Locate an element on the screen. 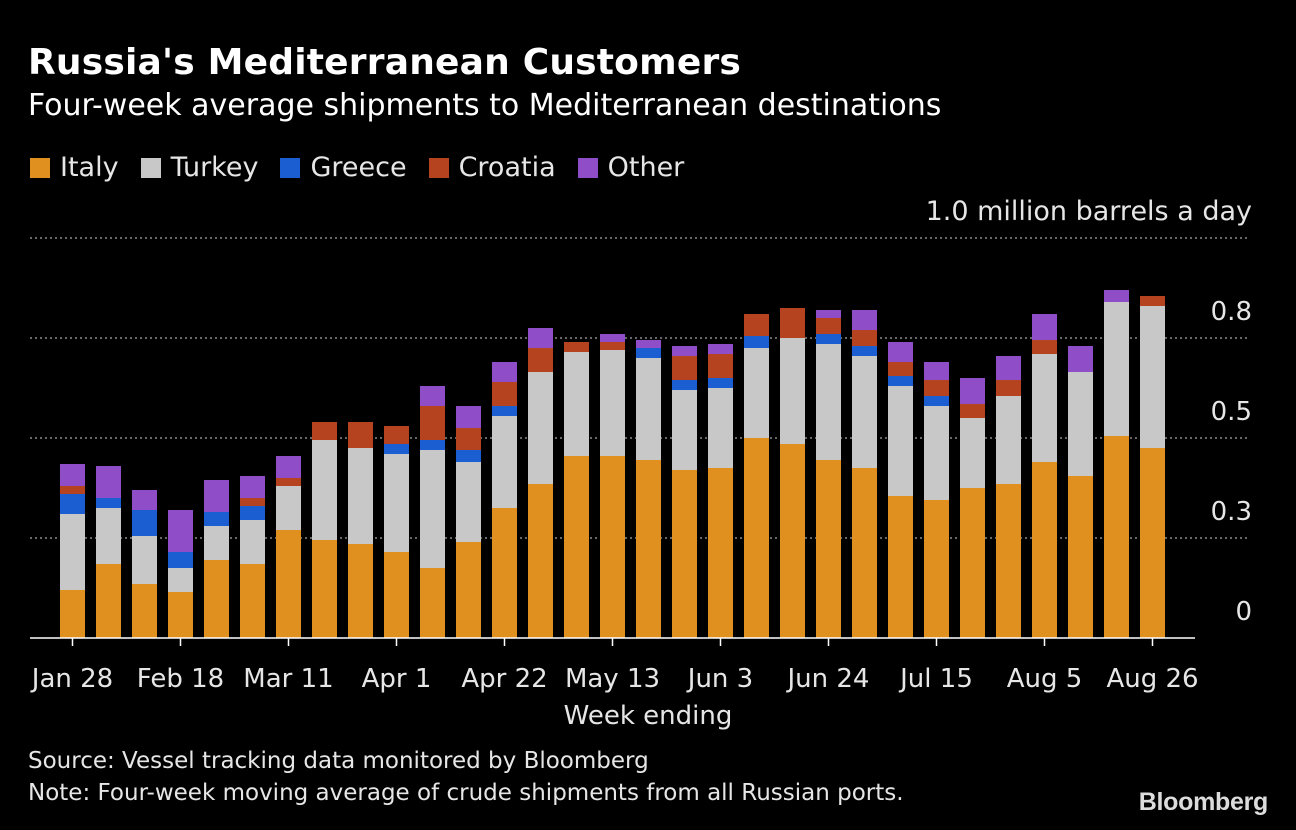 Image resolution: width=1296 pixels, height=830 pixels. bloomberg-logo: Bloomberg is located at coordinates (1203, 802).